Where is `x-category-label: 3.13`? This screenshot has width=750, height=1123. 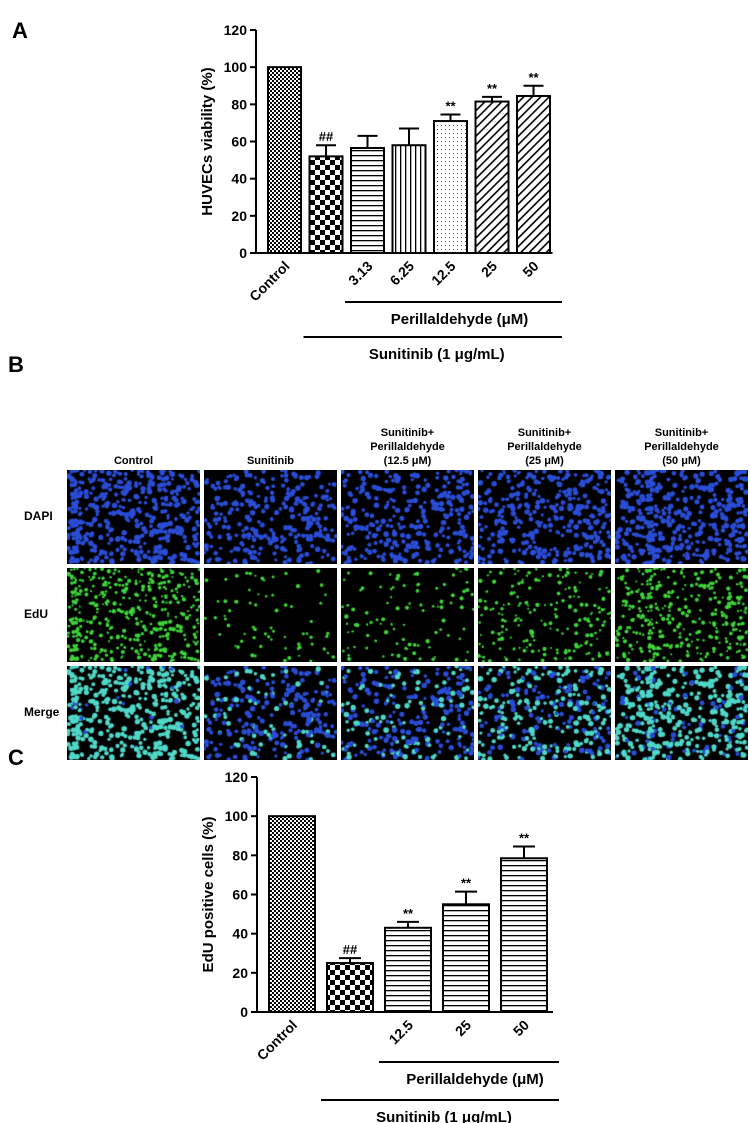
x-category-label: 3.13 is located at coordinates (360, 273).